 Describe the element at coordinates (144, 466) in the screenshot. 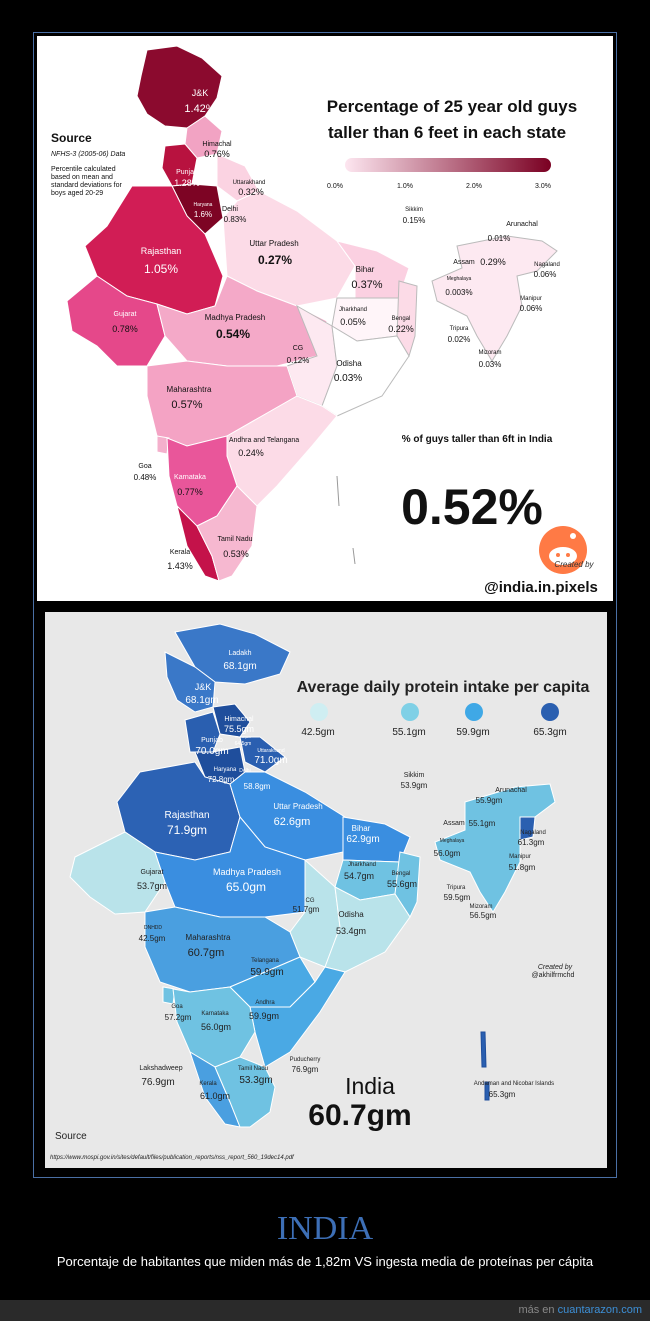

I see `svg-text: Goa` at that location.